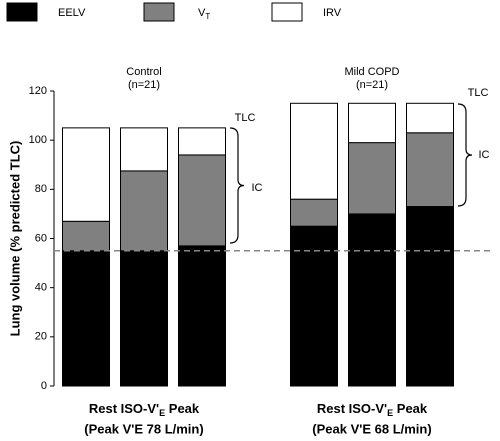 This screenshot has width=500, height=441. I want to click on legend-label: EELV, so click(72, 13).